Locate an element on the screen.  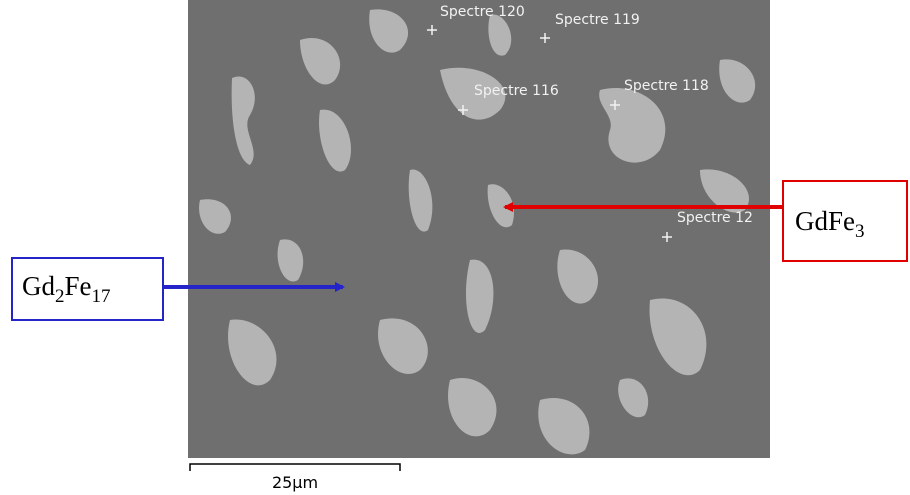
phase-label: GdFe3 is located at coordinates (830, 224).